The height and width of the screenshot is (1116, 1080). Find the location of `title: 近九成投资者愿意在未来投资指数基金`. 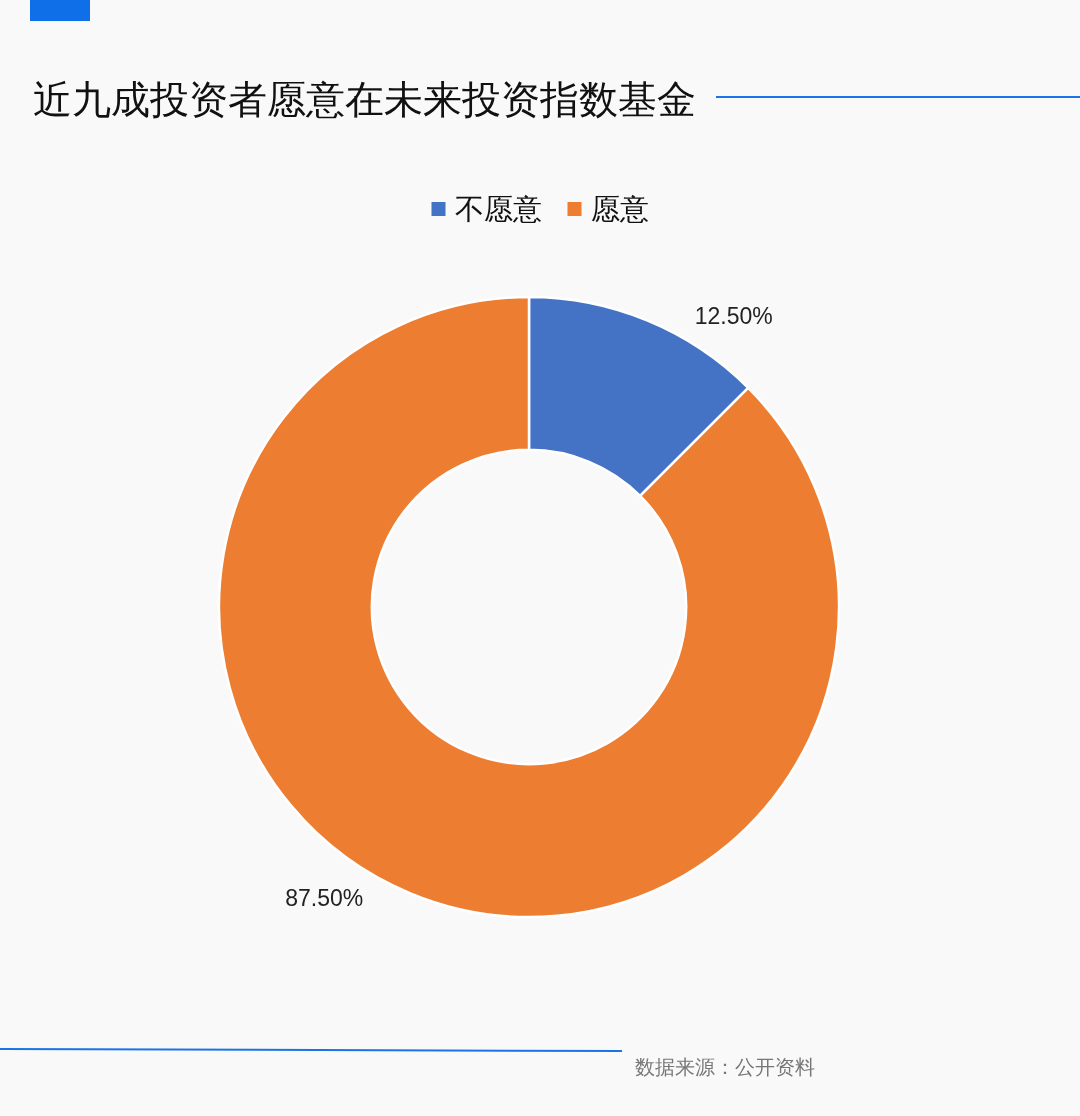

title: 近九成投资者愿意在未来投资指数基金 is located at coordinates (364, 99).